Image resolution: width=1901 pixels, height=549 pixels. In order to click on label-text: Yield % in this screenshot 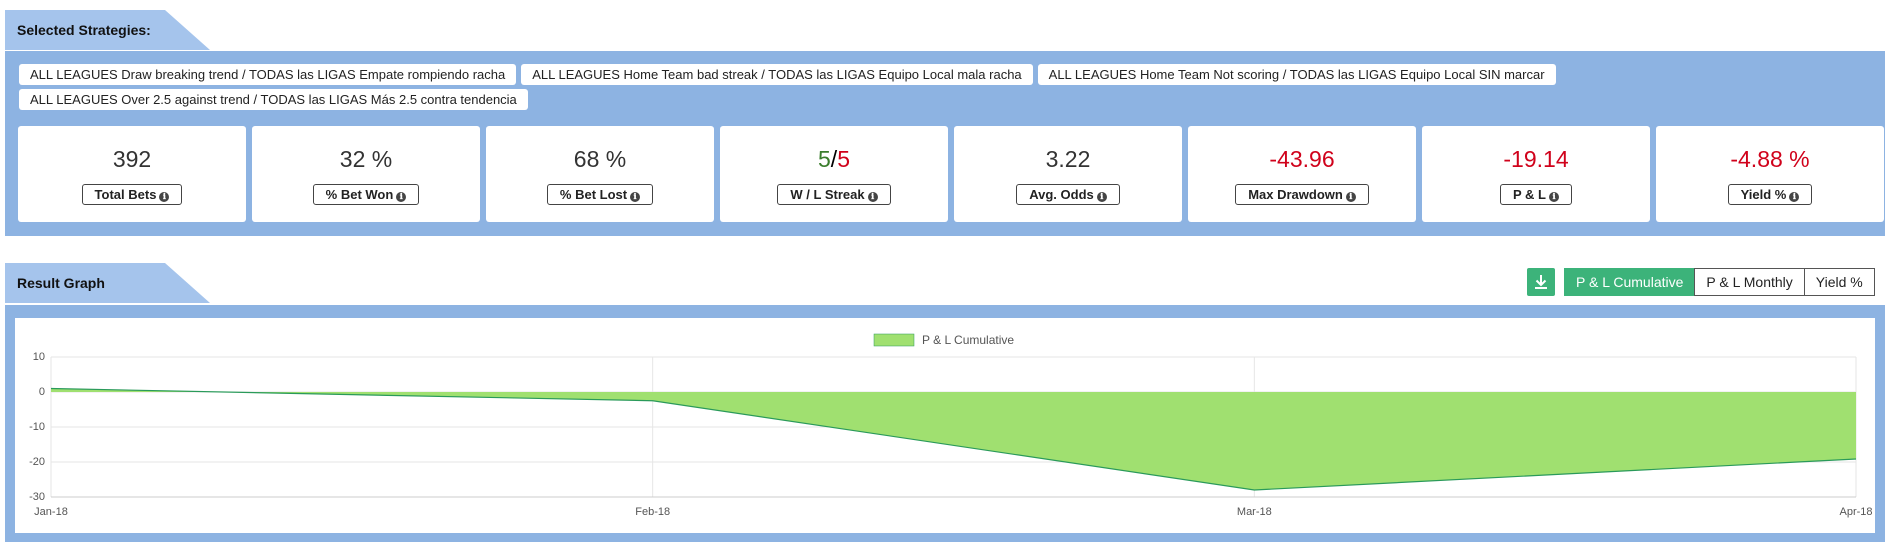, I will do `click(1763, 194)`.